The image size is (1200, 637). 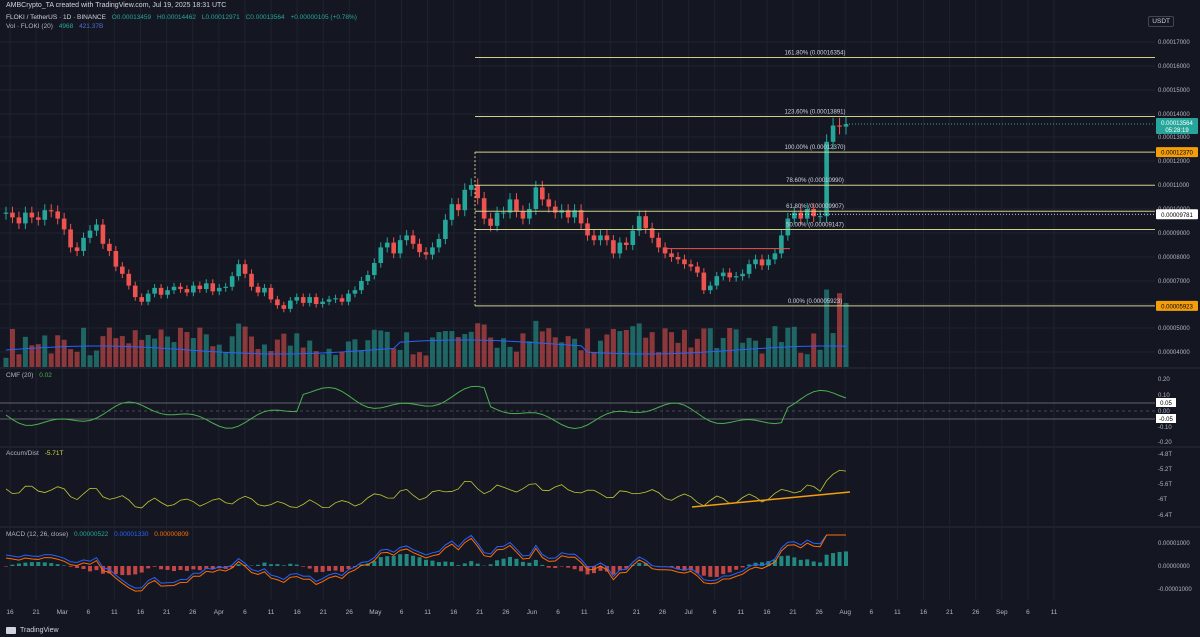 What do you see at coordinates (771, 499) in the screenshot?
I see `ad-trendline` at bounding box center [771, 499].